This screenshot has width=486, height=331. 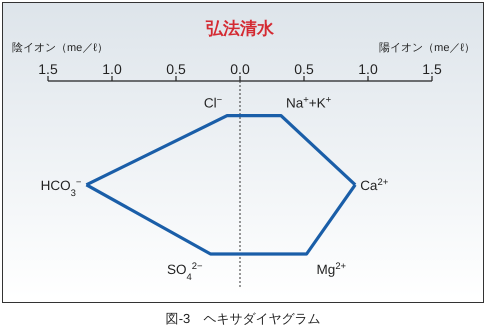 What do you see at coordinates (213, 102) in the screenshot?
I see `annotation: Cl$^{−}$` at bounding box center [213, 102].